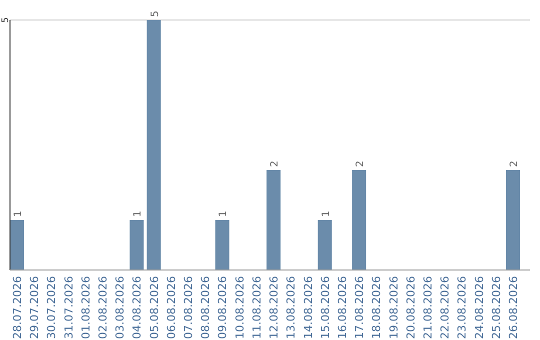 The width and height of the screenshot is (540, 340). I want to click on x-tick-label: 25.08.2026, so click(496, 307).